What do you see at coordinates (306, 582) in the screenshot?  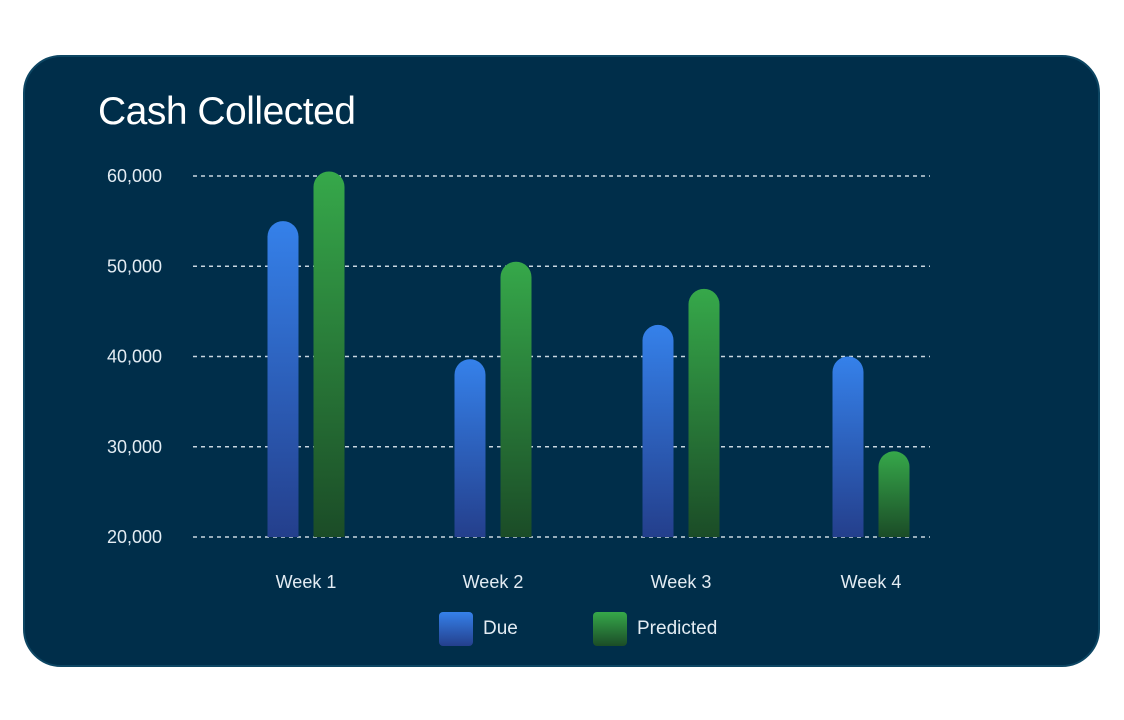 I see `x-tick-label: Week 1` at bounding box center [306, 582].